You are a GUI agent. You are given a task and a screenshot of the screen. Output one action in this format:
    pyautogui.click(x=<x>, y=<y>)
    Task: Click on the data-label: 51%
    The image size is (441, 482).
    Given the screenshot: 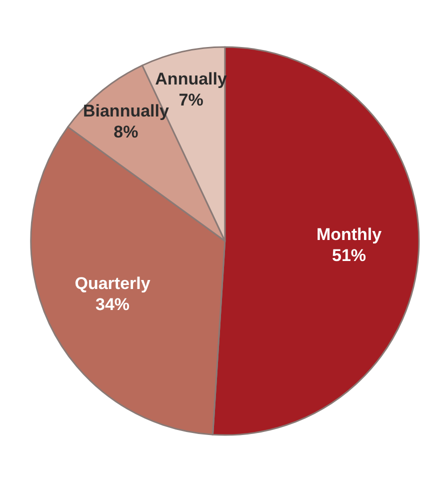 What is the action you would take?
    pyautogui.click(x=349, y=255)
    